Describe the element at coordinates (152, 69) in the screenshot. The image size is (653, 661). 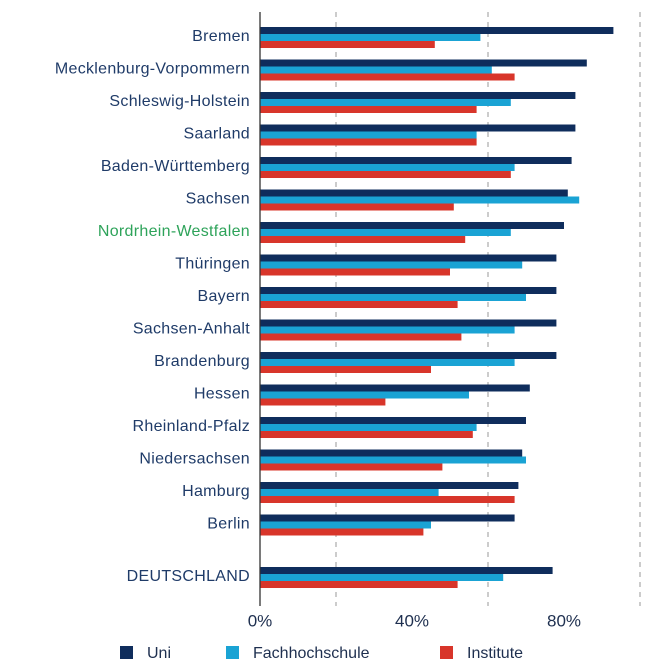
I see `category-label: Mecklenburg-Vorpommern` at that location.